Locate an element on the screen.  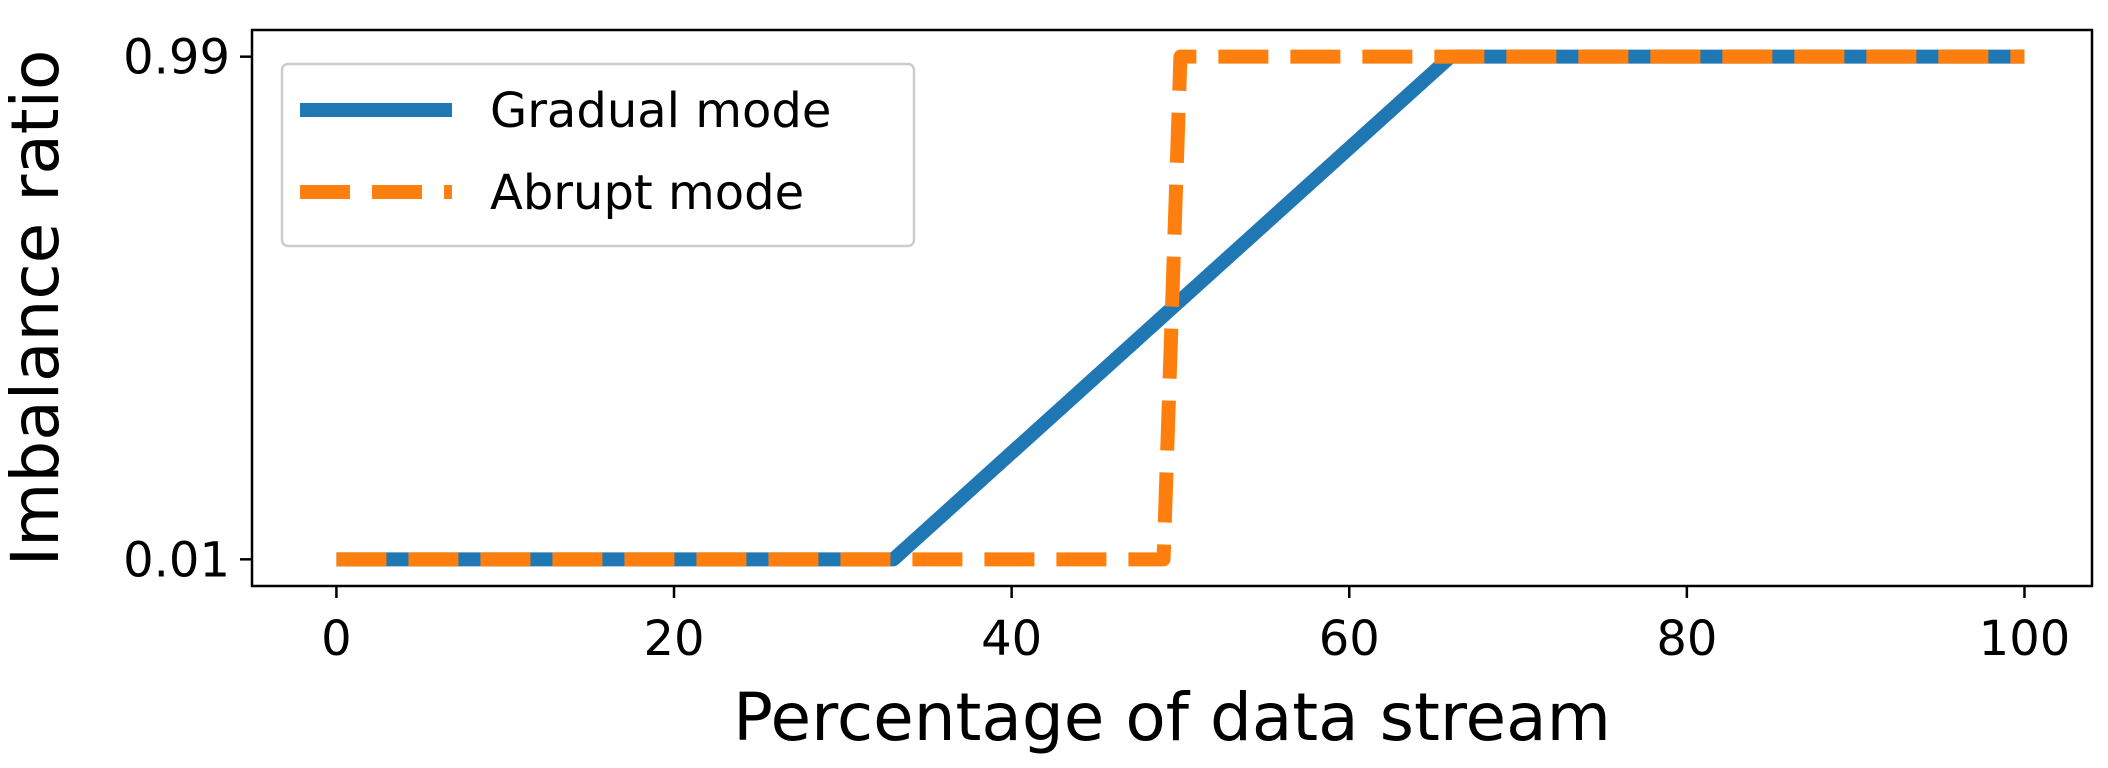
legend-label-2: Abrupt mode is located at coordinates (647, 193).